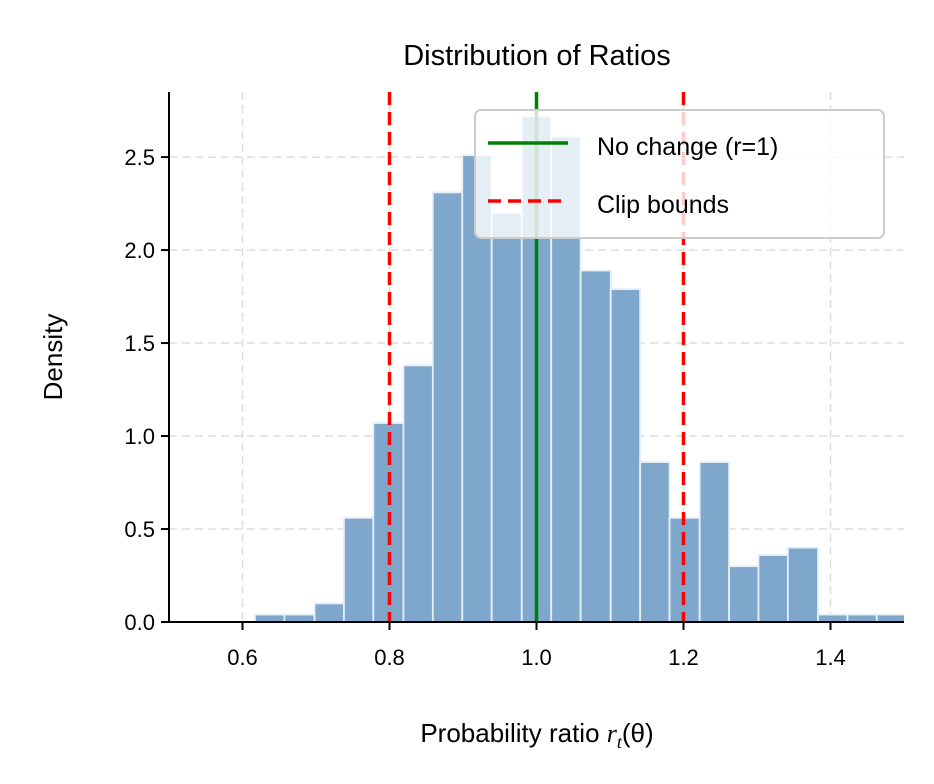 This screenshot has width=934, height=784. I want to click on legend-label-clip-bounds: Clip bounds, so click(663, 205).